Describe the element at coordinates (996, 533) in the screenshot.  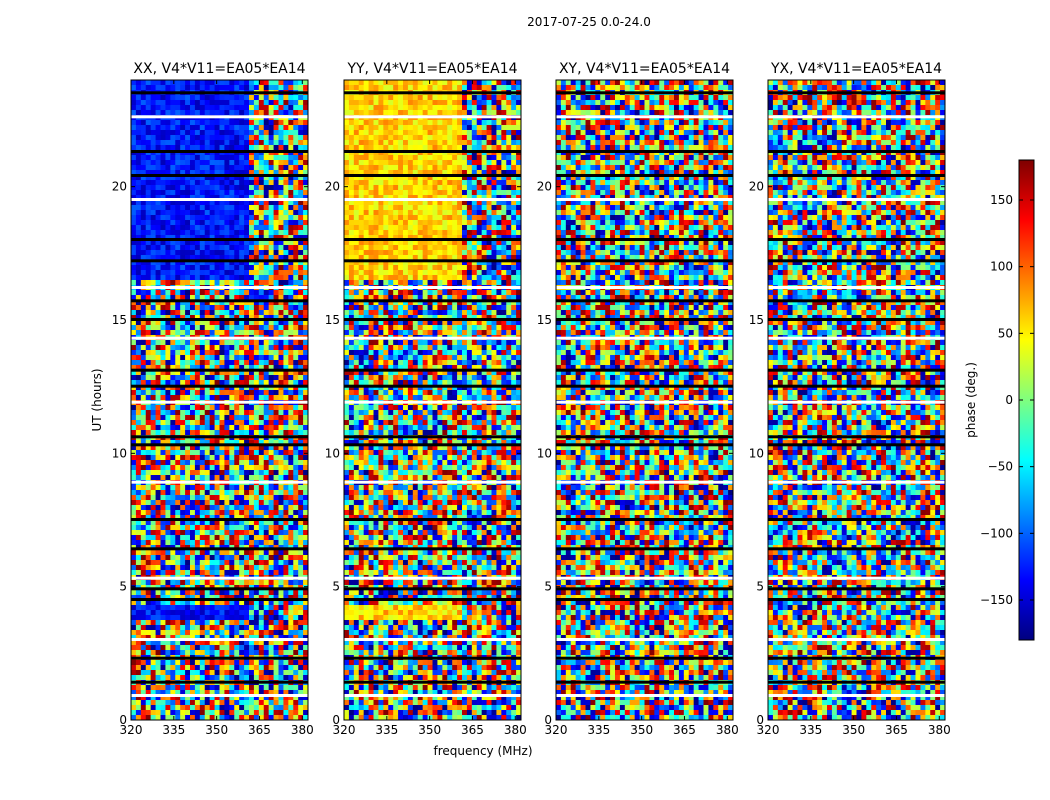
I see `colorbar-tick-label: −100` at that location.